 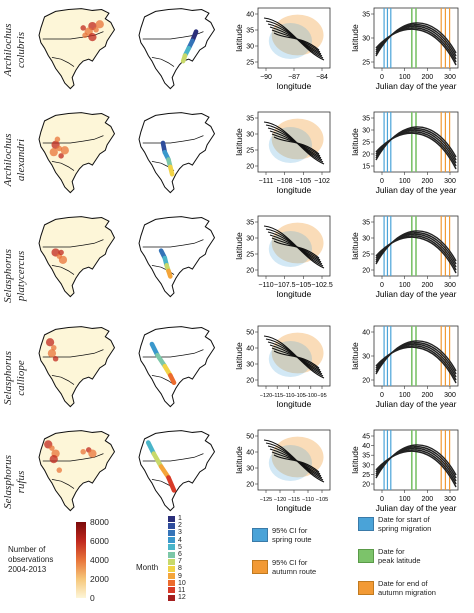 What do you see at coordinates (81, 560) in the screenshot?
I see `obs-colorbar` at bounding box center [81, 560].